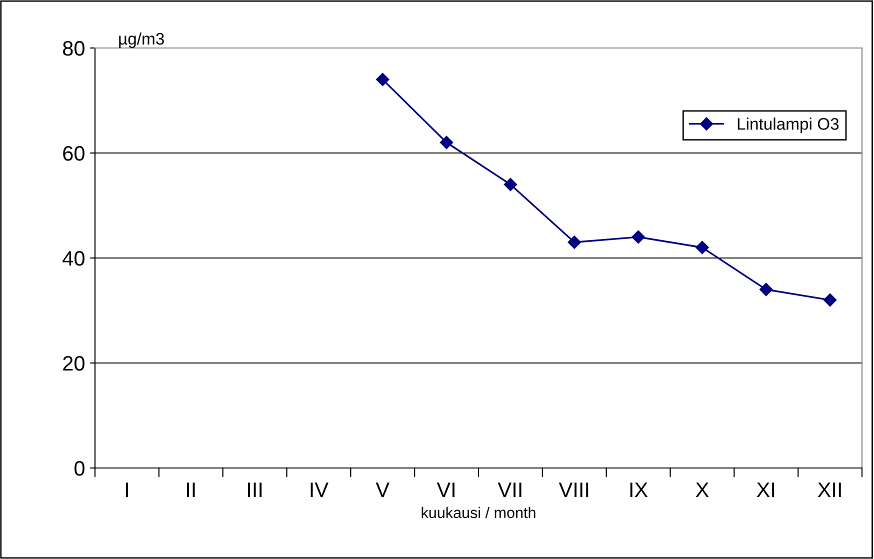 This screenshot has height=559, width=874. I want to click on x-tick-label: V, so click(383, 489).